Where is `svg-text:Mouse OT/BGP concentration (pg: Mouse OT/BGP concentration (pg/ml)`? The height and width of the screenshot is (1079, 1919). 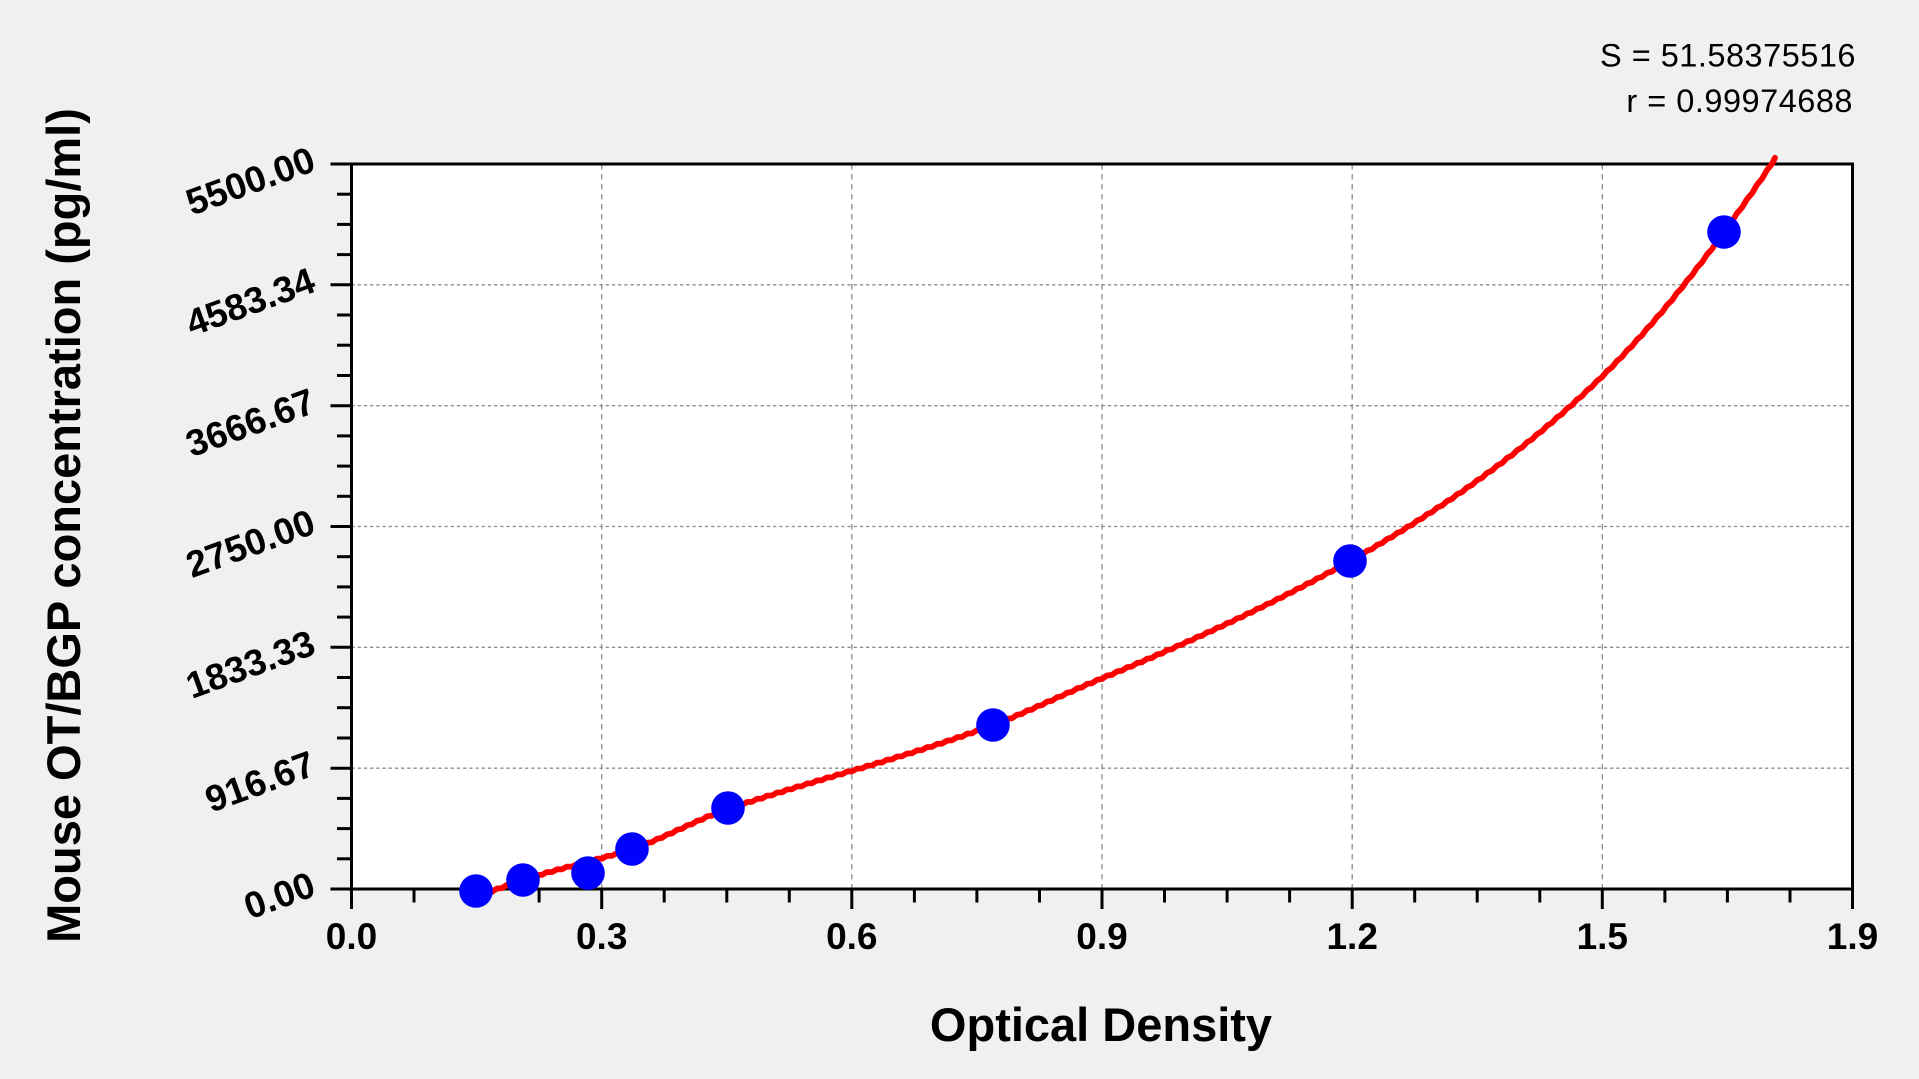 svg-text:Mouse OT/BGP concentration (pg: Mouse OT/BGP concentration (pg/ml) is located at coordinates (63, 525).